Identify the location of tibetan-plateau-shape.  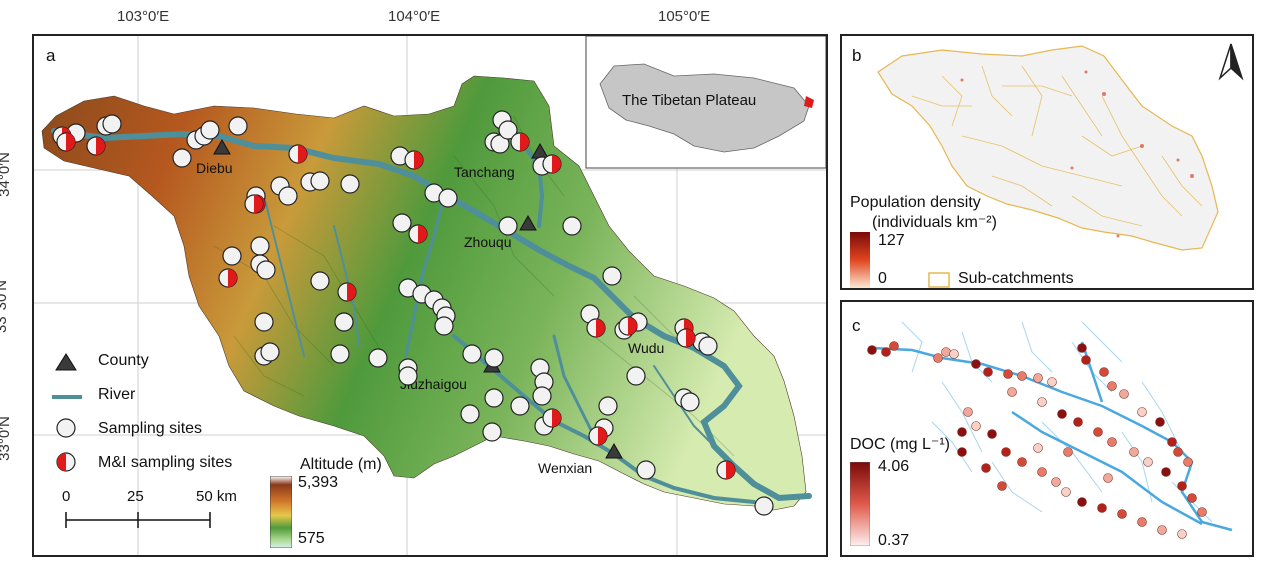
(704, 108).